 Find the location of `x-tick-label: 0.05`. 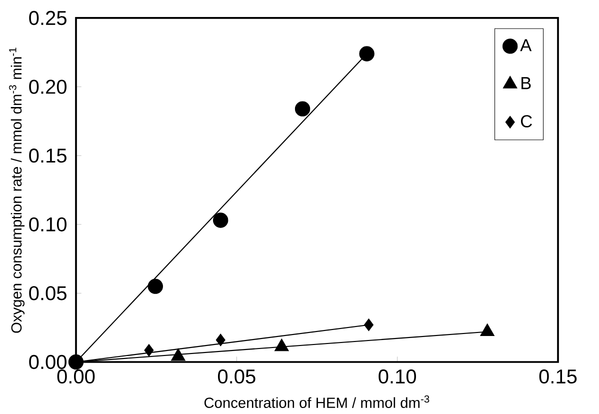

x-tick-label: 0.05 is located at coordinates (237, 376).